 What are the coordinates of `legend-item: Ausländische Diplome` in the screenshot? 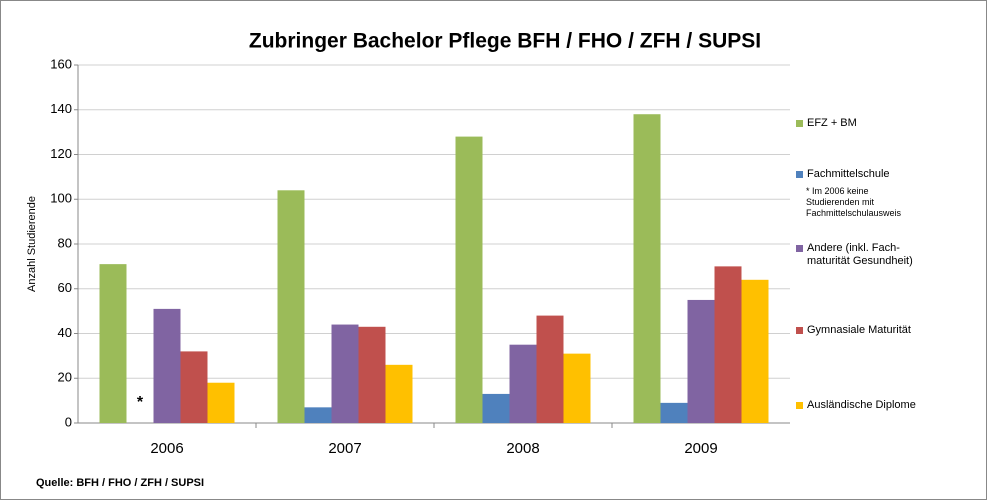 It's located at (856, 405).